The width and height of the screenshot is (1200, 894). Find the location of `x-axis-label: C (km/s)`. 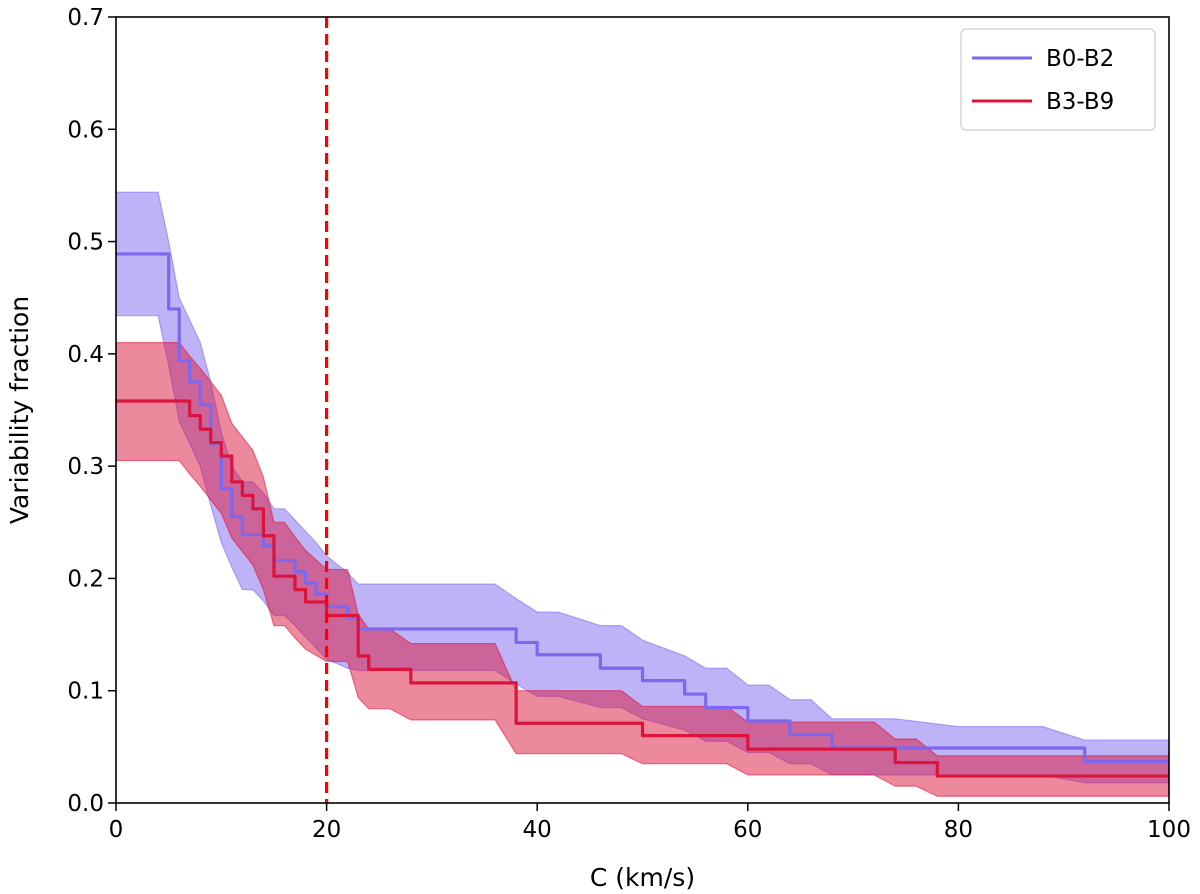

x-axis-label: C (km/s) is located at coordinates (642, 877).